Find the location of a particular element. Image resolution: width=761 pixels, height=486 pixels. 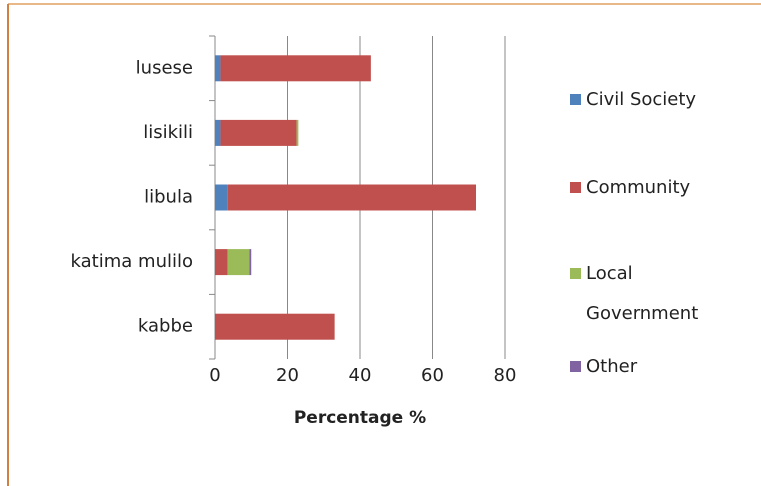

y-tick-label: libula is located at coordinates (168, 197).